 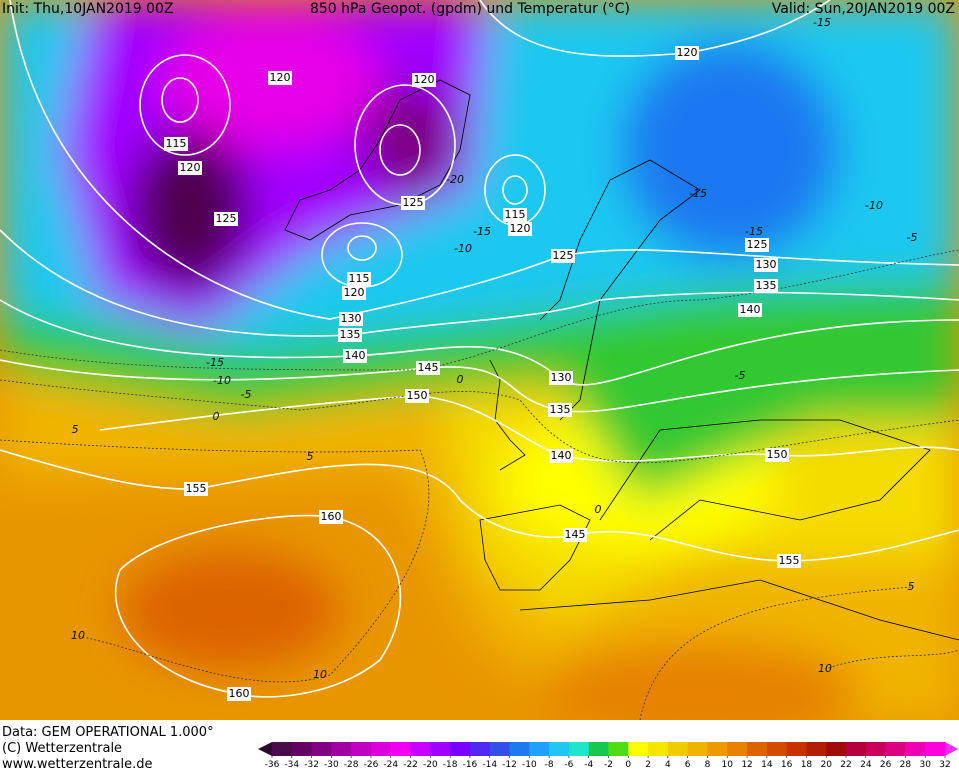 What do you see at coordinates (787, 765) in the screenshot?
I see `colorbar-tick-label: 16` at bounding box center [787, 765].